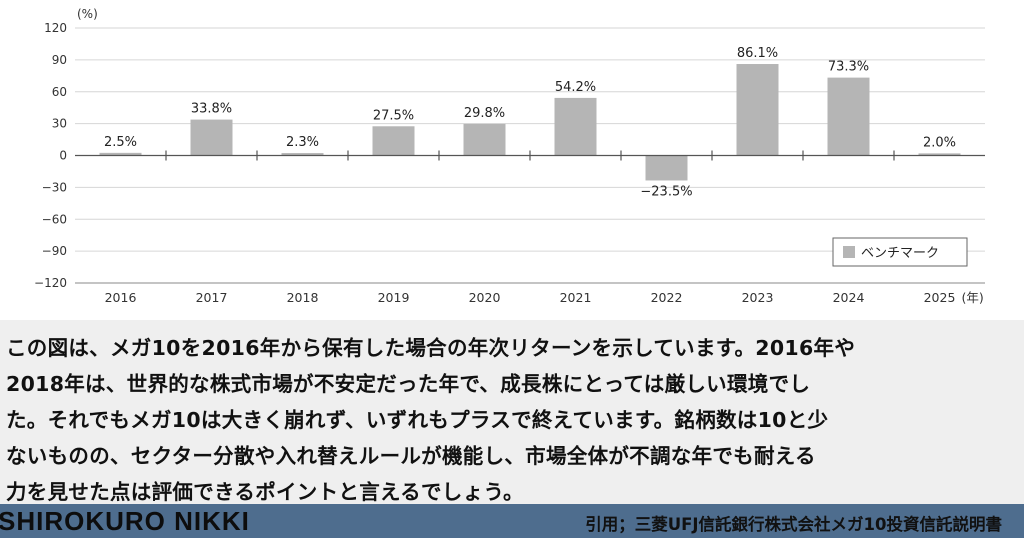  I want to click on y-unit-label: (%), so click(87, 14).